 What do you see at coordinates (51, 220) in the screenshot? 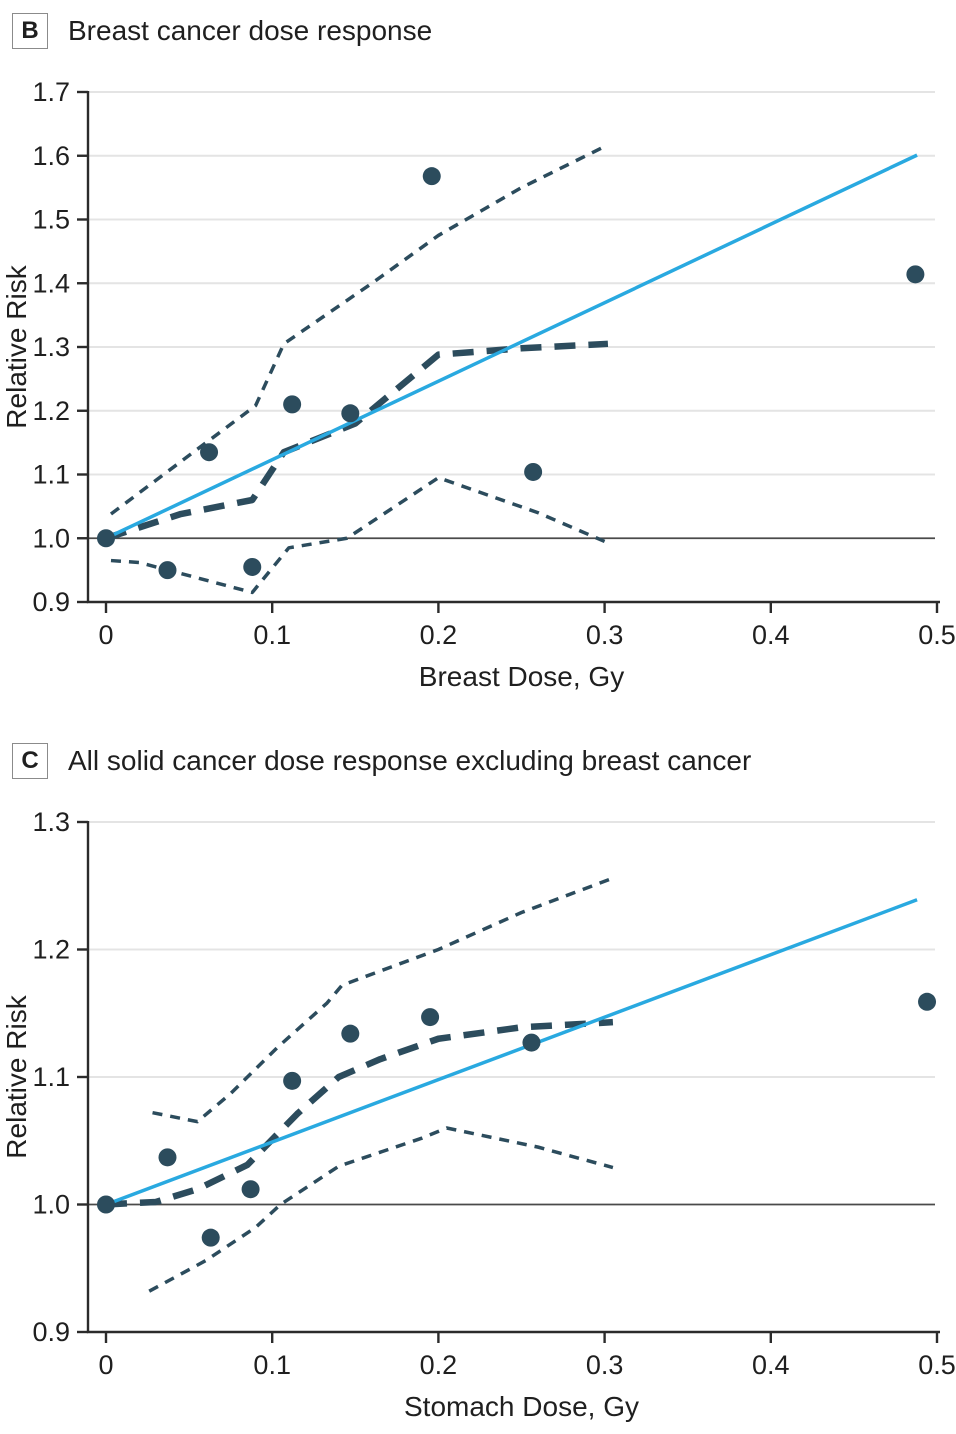
I see `y-tick-label: 1.5` at bounding box center [51, 220].